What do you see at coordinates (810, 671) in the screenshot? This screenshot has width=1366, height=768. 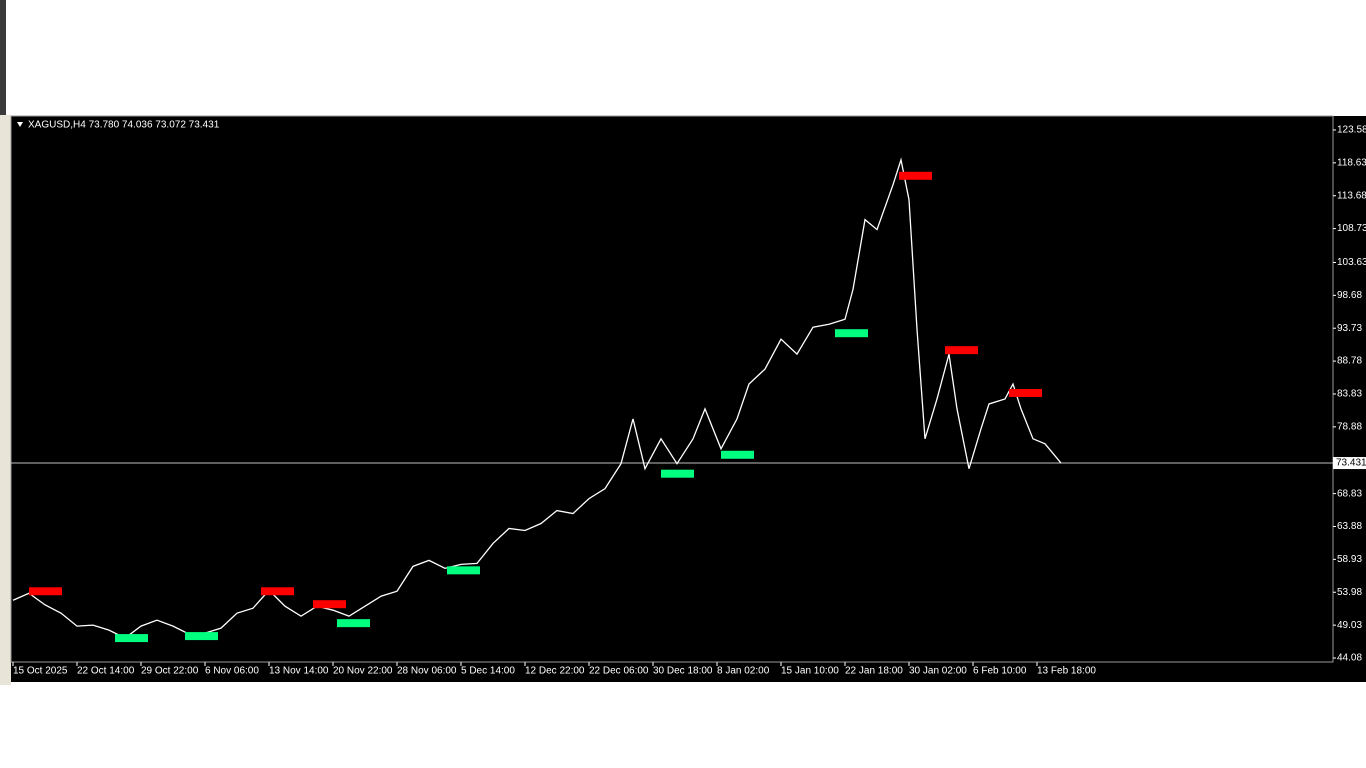 I see `x-tick-label: 15 Jan 10:00` at bounding box center [810, 671].